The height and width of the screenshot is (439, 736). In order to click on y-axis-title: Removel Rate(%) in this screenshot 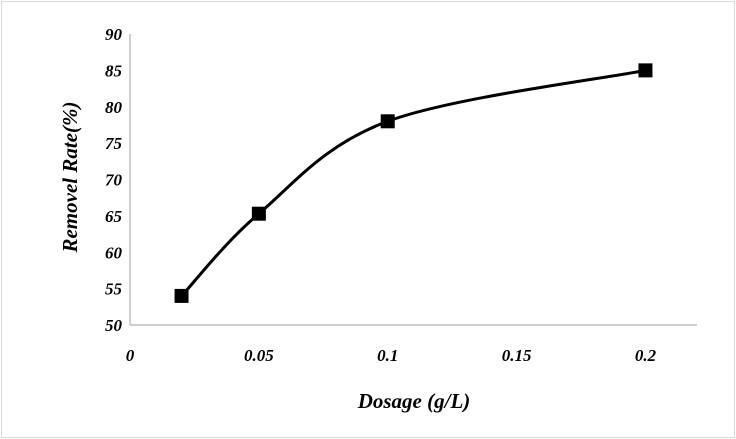, I will do `click(70, 177)`.